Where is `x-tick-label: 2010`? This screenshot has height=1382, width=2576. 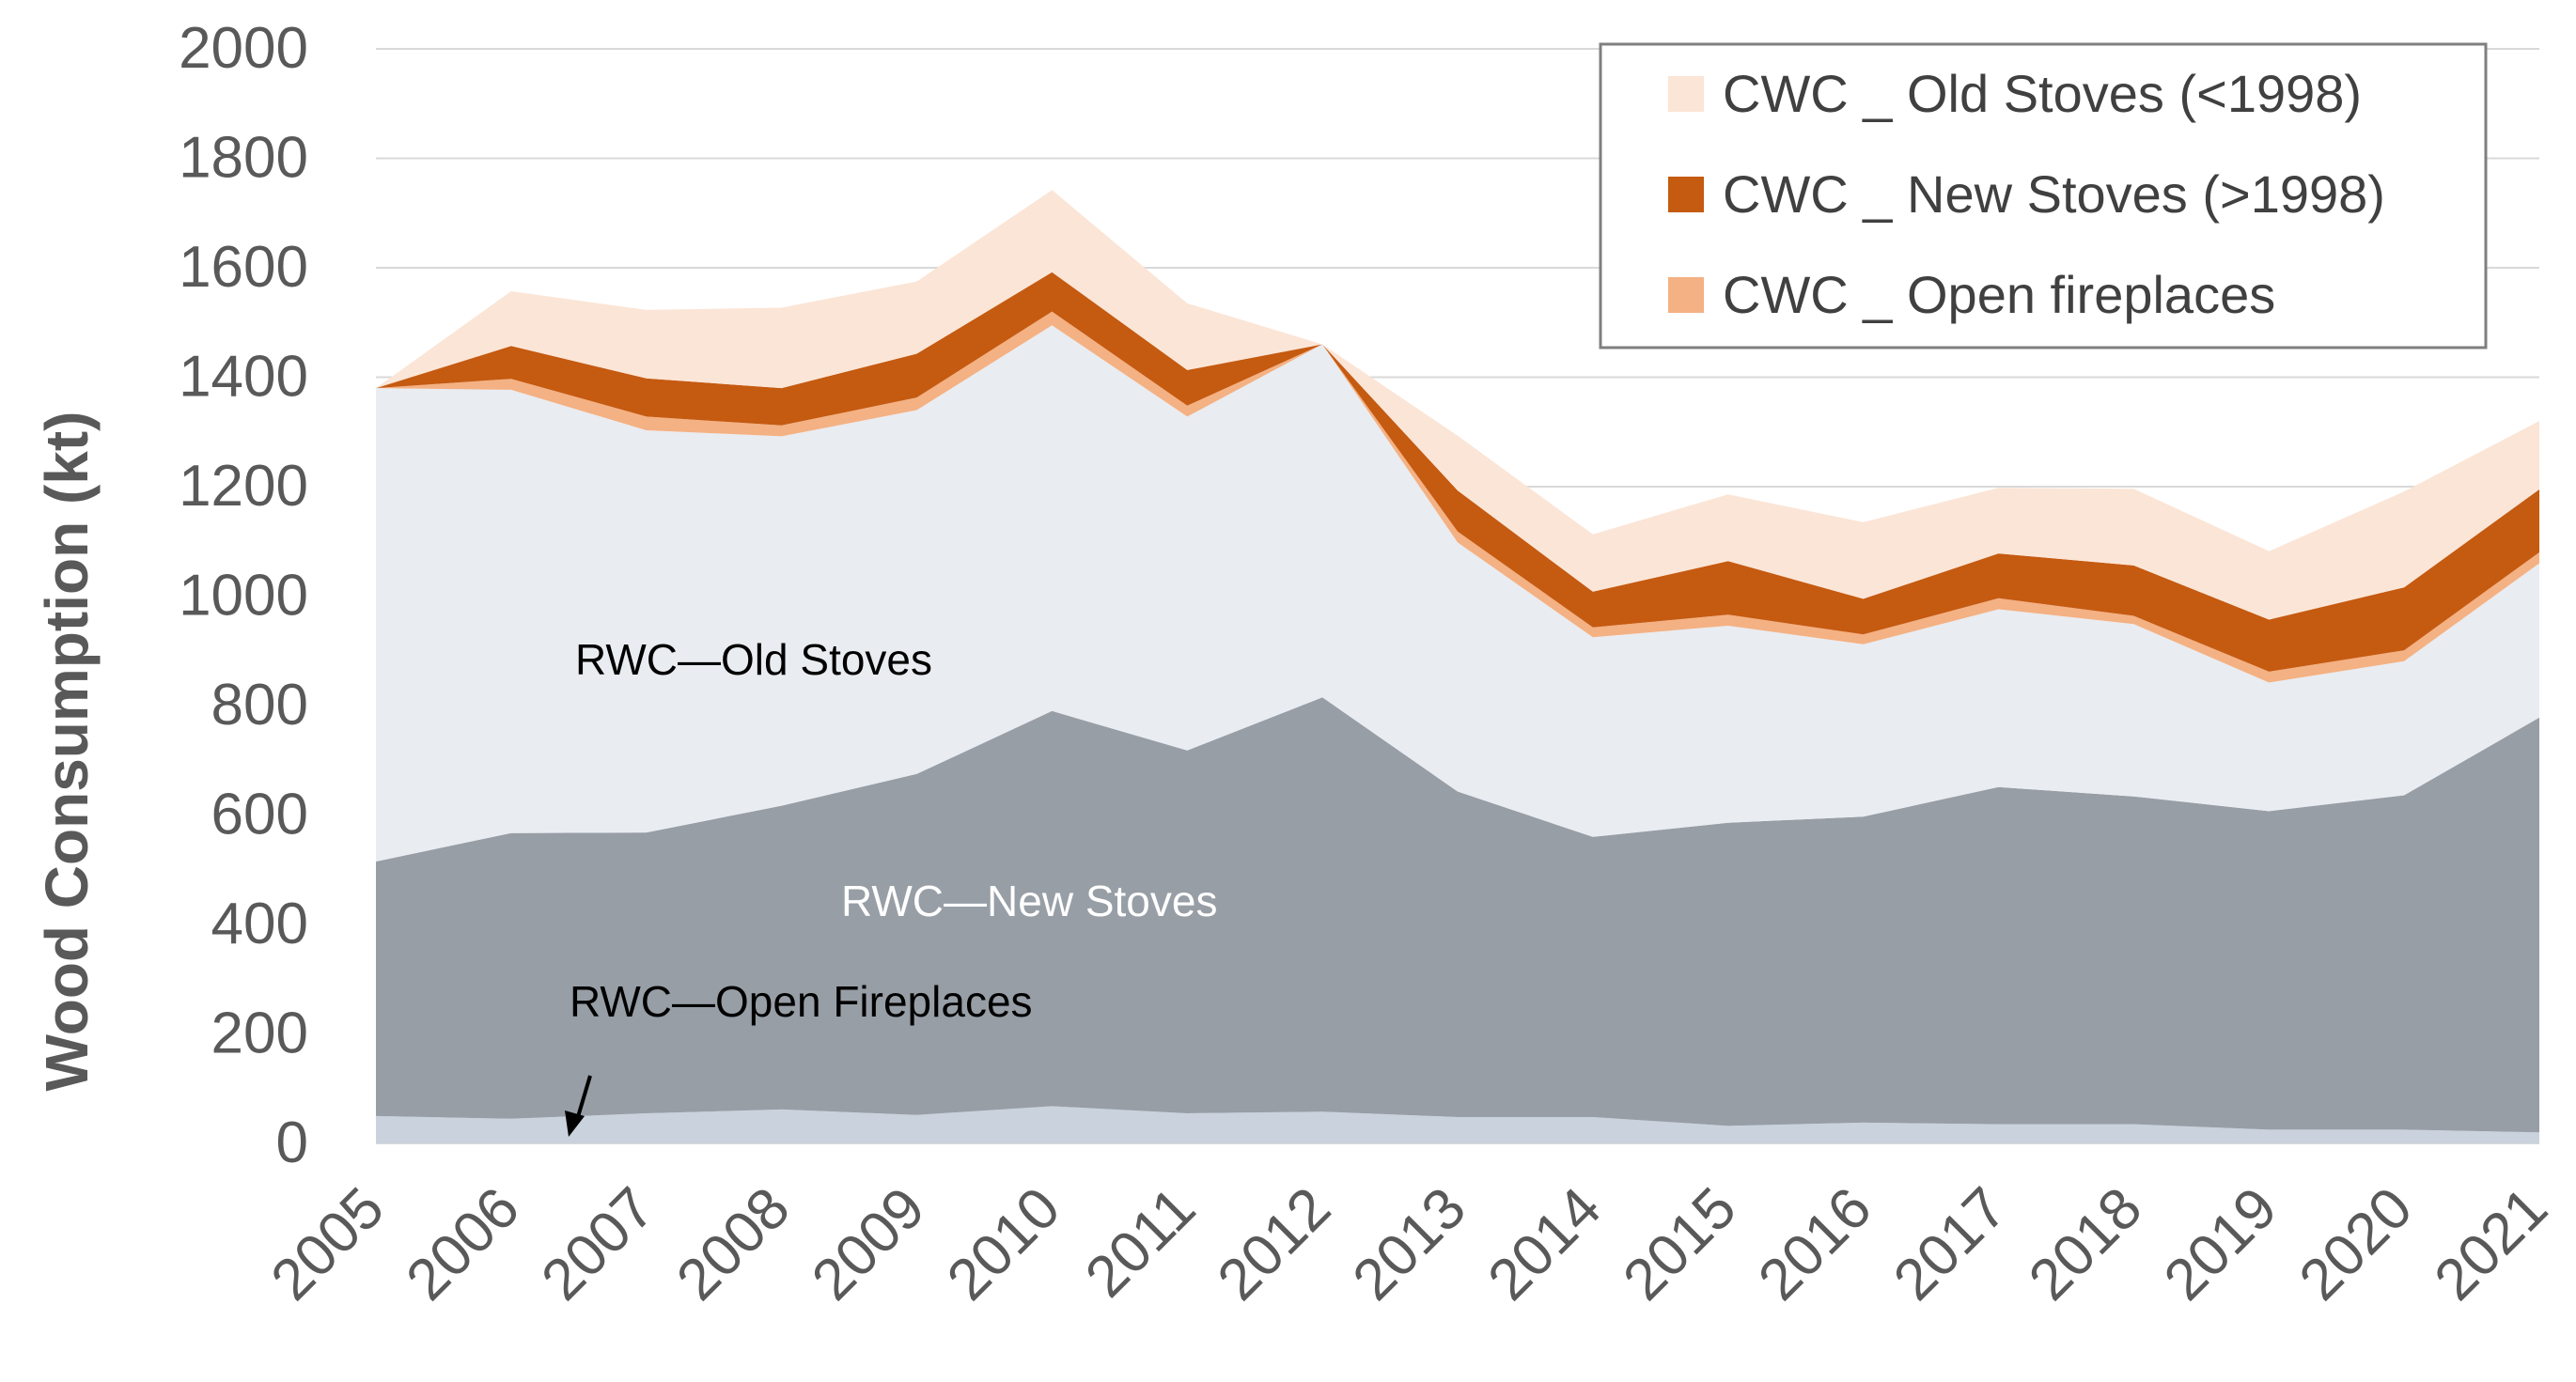 x-tick-label: 2010 is located at coordinates (1004, 1243).